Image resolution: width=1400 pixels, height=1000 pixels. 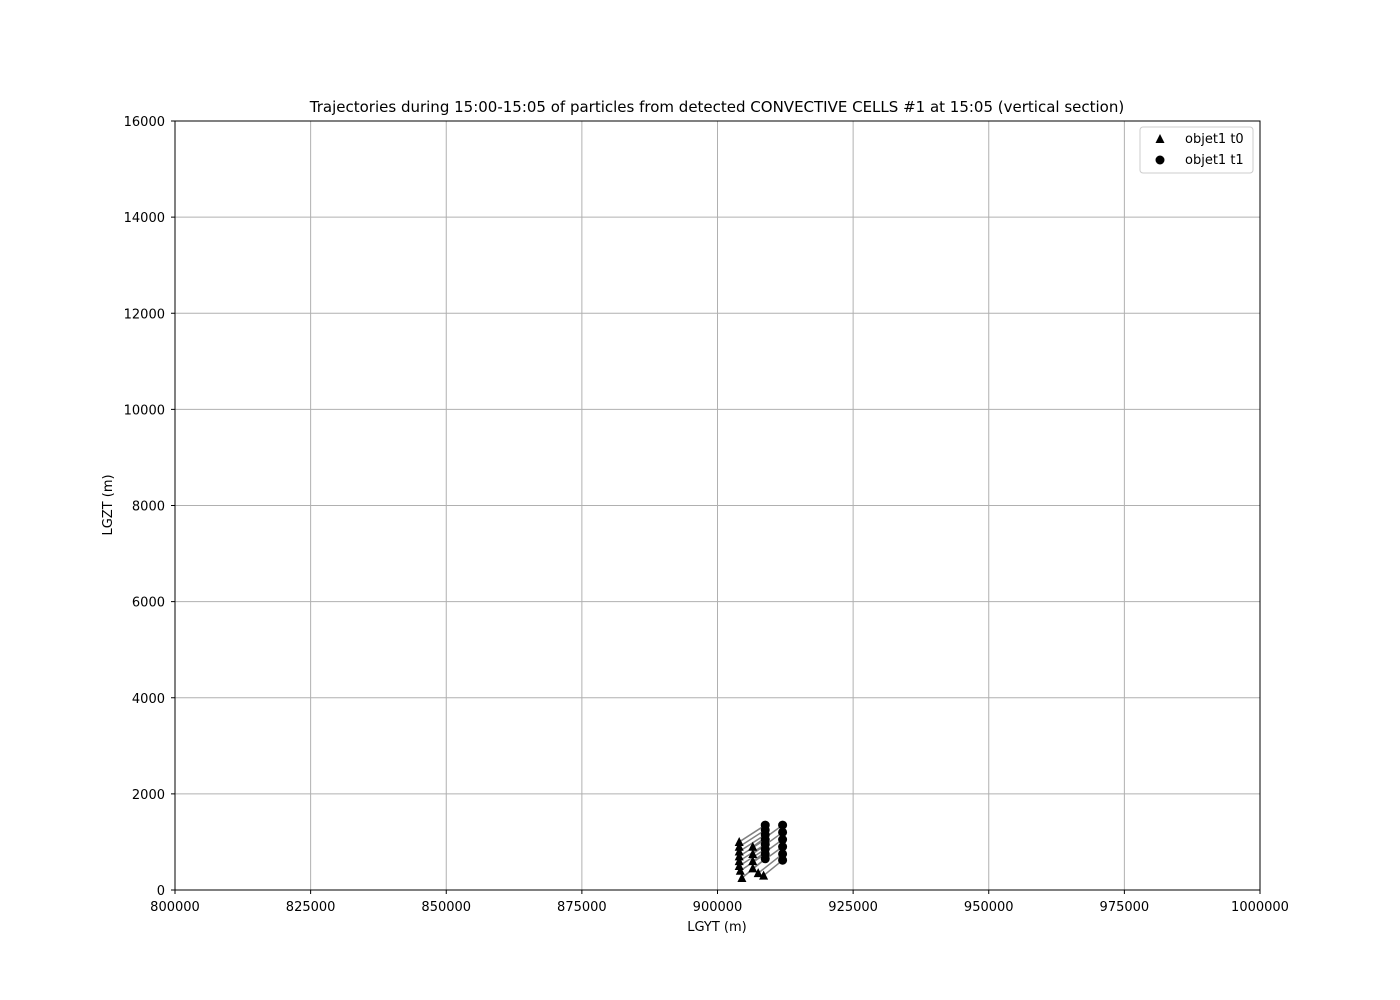 What do you see at coordinates (148, 699) in the screenshot?
I see `y-tick-label: 4000` at bounding box center [148, 699].